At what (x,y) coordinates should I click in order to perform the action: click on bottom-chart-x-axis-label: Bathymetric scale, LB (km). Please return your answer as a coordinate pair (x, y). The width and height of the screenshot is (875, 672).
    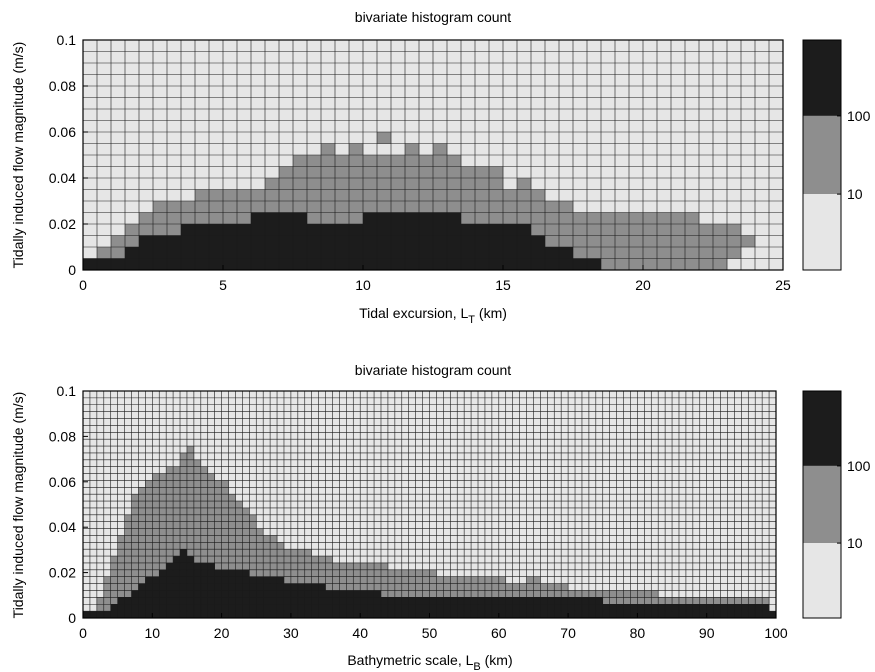
    Looking at the image, I should click on (429, 662).